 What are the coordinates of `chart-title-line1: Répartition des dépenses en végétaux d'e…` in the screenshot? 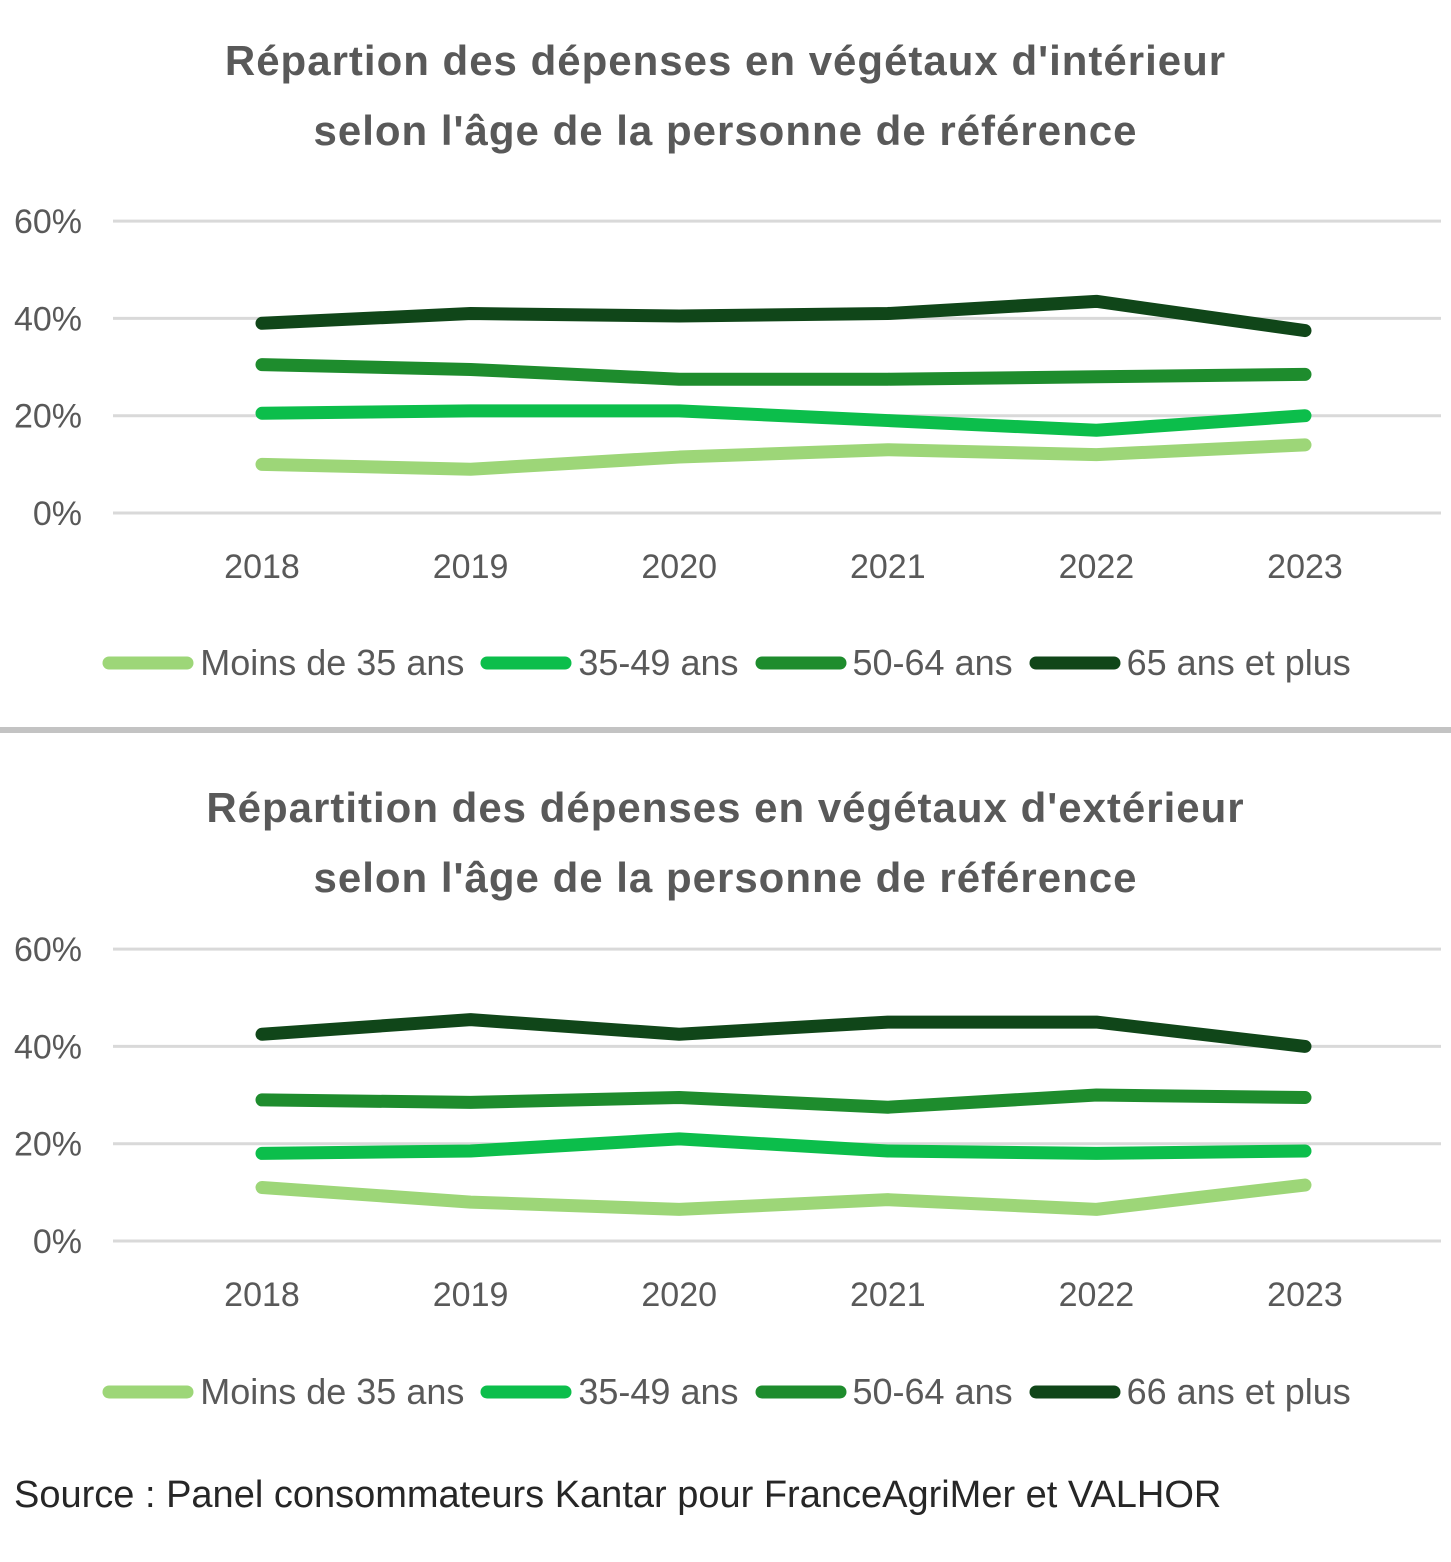 It's located at (725, 807).